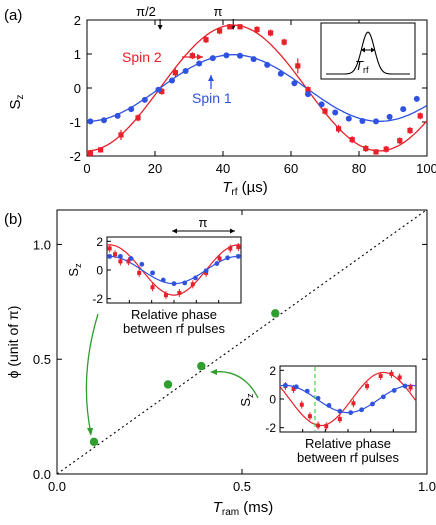  What do you see at coordinates (174, 270) in the screenshot?
I see `inset-fit-red` at bounding box center [174, 270].